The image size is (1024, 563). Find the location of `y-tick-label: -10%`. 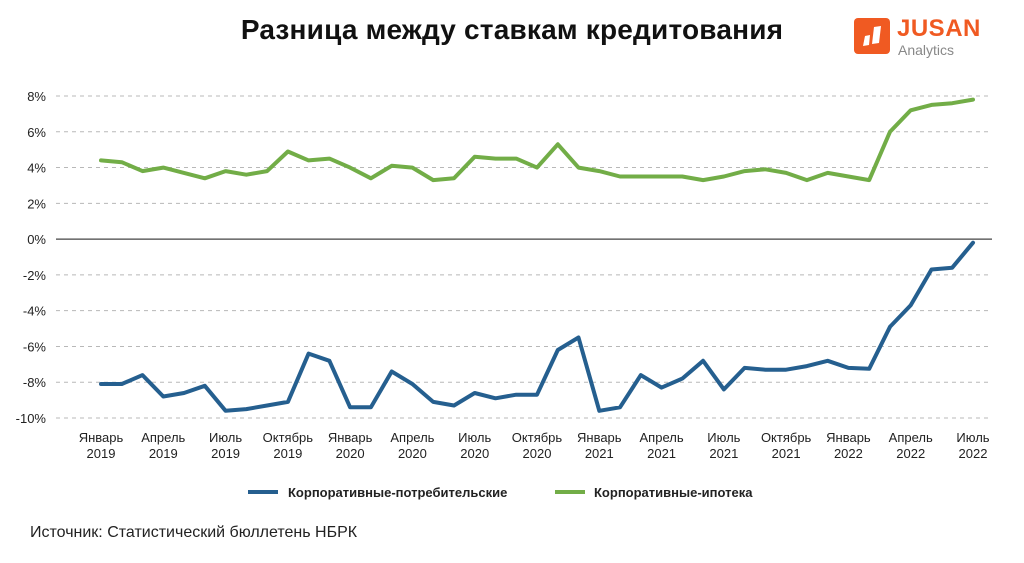

y-tick-label: -10% is located at coordinates (31, 418).